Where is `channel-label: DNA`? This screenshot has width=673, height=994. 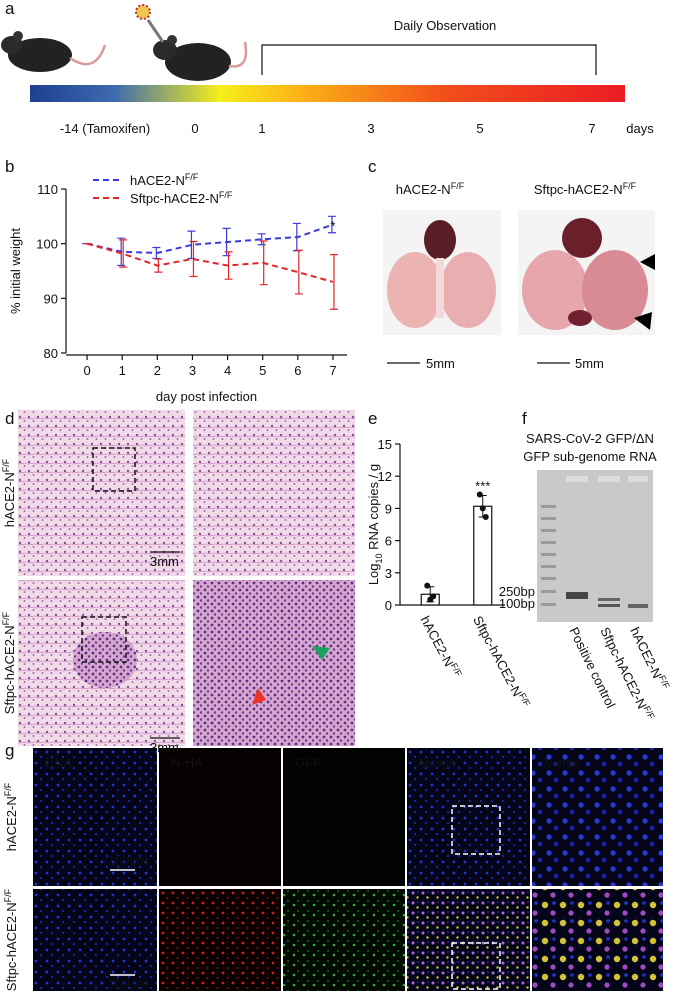 channel-label: DNA is located at coordinates (59, 762).